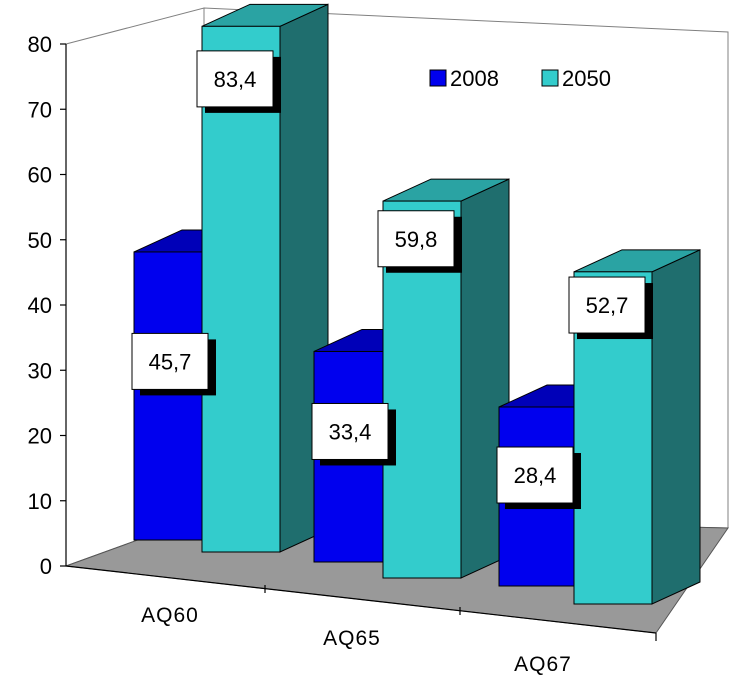  I want to click on data-label-2008-AQ65-text: 33,4, so click(350, 431).